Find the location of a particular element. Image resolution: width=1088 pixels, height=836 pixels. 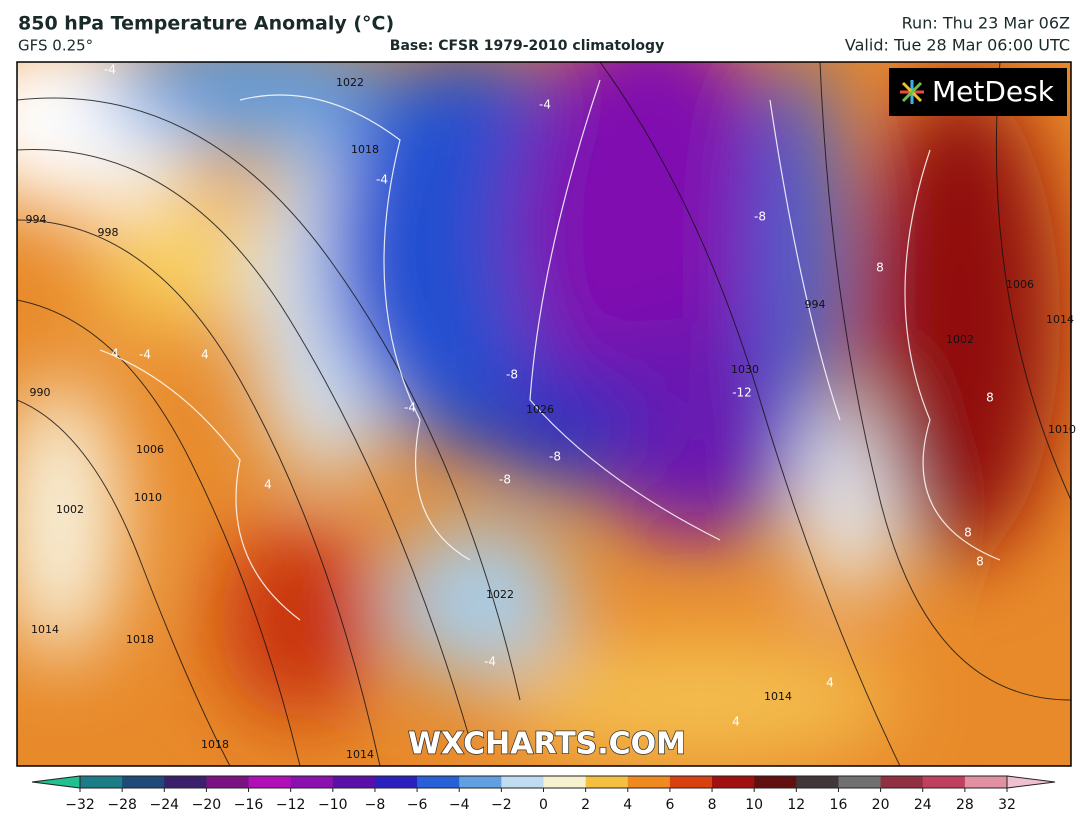

colorbar-tick-label: 6 is located at coordinates (669, 805).